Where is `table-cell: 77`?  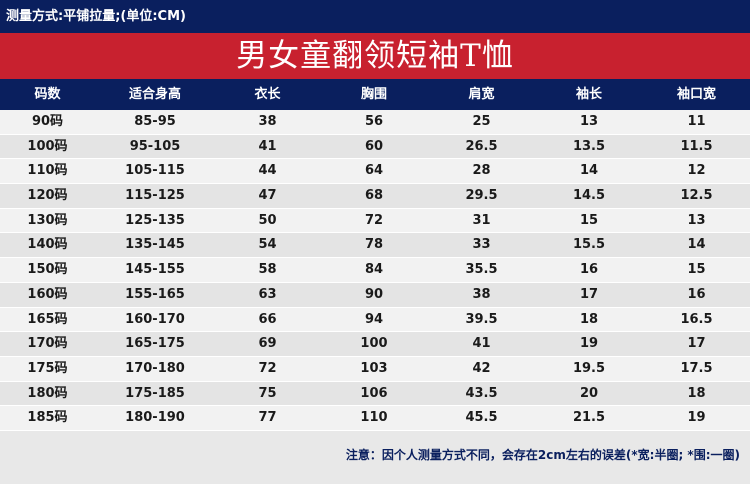
table-cell: 77 is located at coordinates (267, 418).